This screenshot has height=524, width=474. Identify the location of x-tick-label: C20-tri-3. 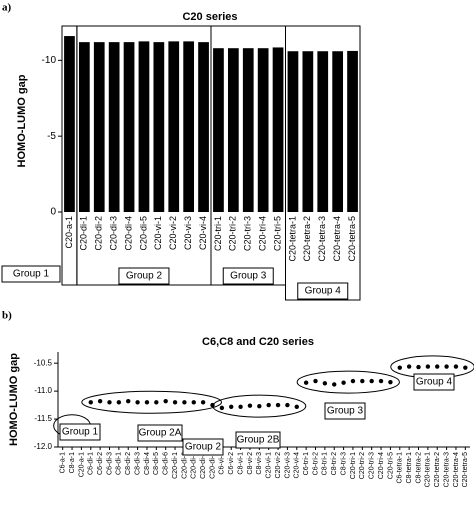
(248, 233).